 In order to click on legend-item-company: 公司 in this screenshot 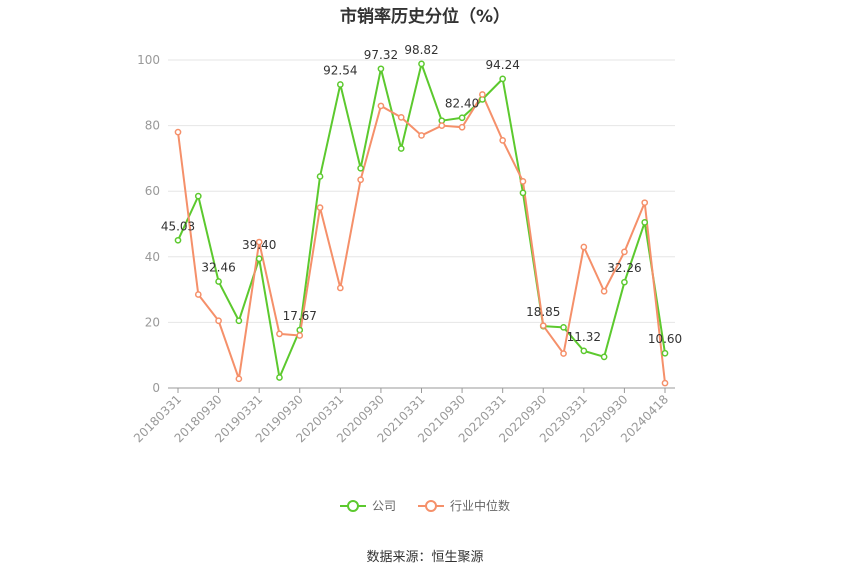, I will do `click(367, 505)`.